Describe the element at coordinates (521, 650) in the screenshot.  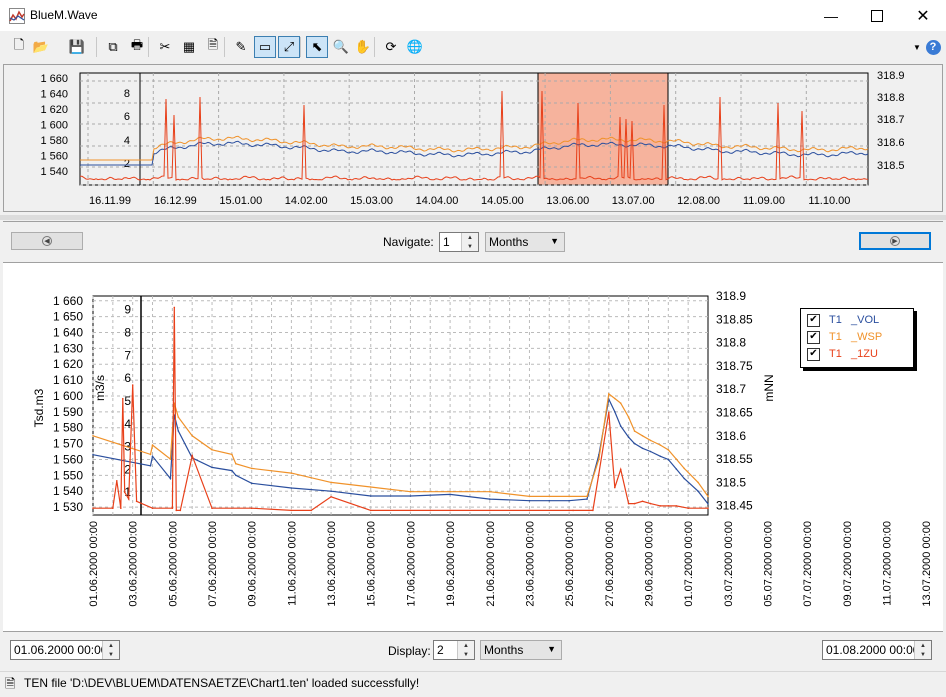
I see `display-unit-select: Months ▼` at that location.